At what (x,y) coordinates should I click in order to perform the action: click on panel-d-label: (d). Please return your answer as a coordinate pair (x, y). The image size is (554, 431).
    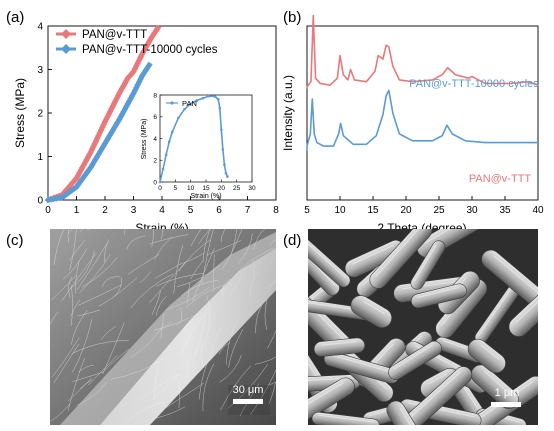
    Looking at the image, I should click on (292, 240).